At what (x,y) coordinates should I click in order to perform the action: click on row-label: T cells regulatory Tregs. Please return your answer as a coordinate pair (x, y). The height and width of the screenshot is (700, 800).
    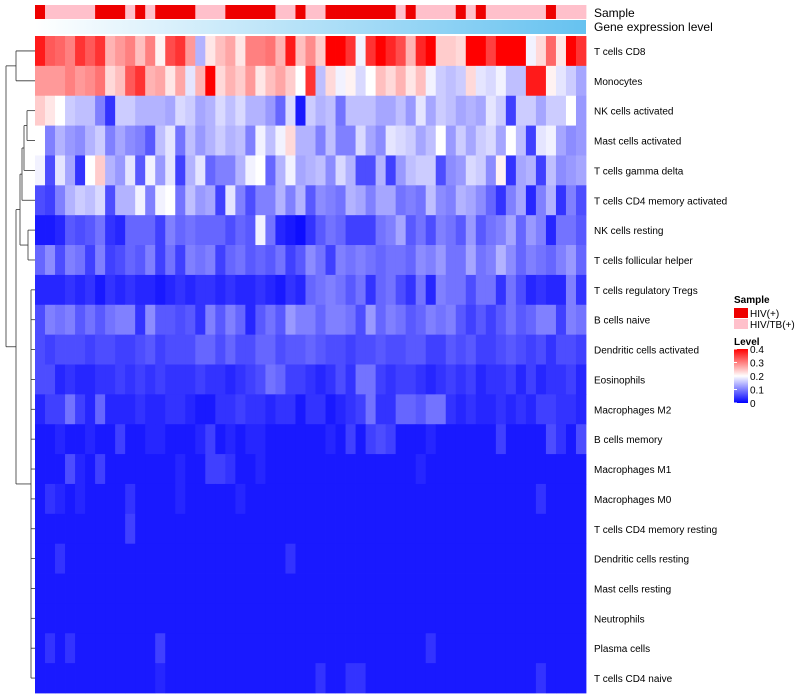
    Looking at the image, I should click on (646, 291).